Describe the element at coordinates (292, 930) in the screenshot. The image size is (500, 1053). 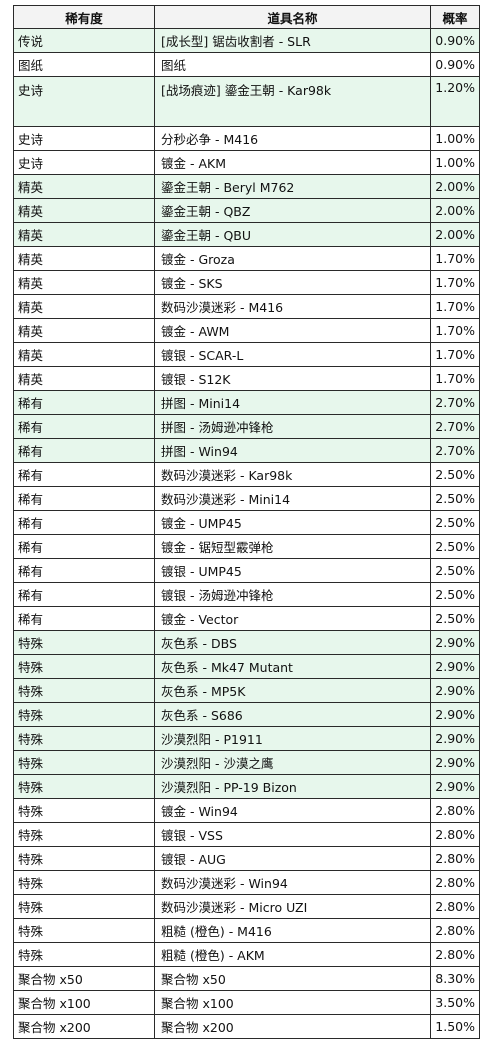
I see `item-name-cell: 粗糙 (橙色) - M416` at that location.